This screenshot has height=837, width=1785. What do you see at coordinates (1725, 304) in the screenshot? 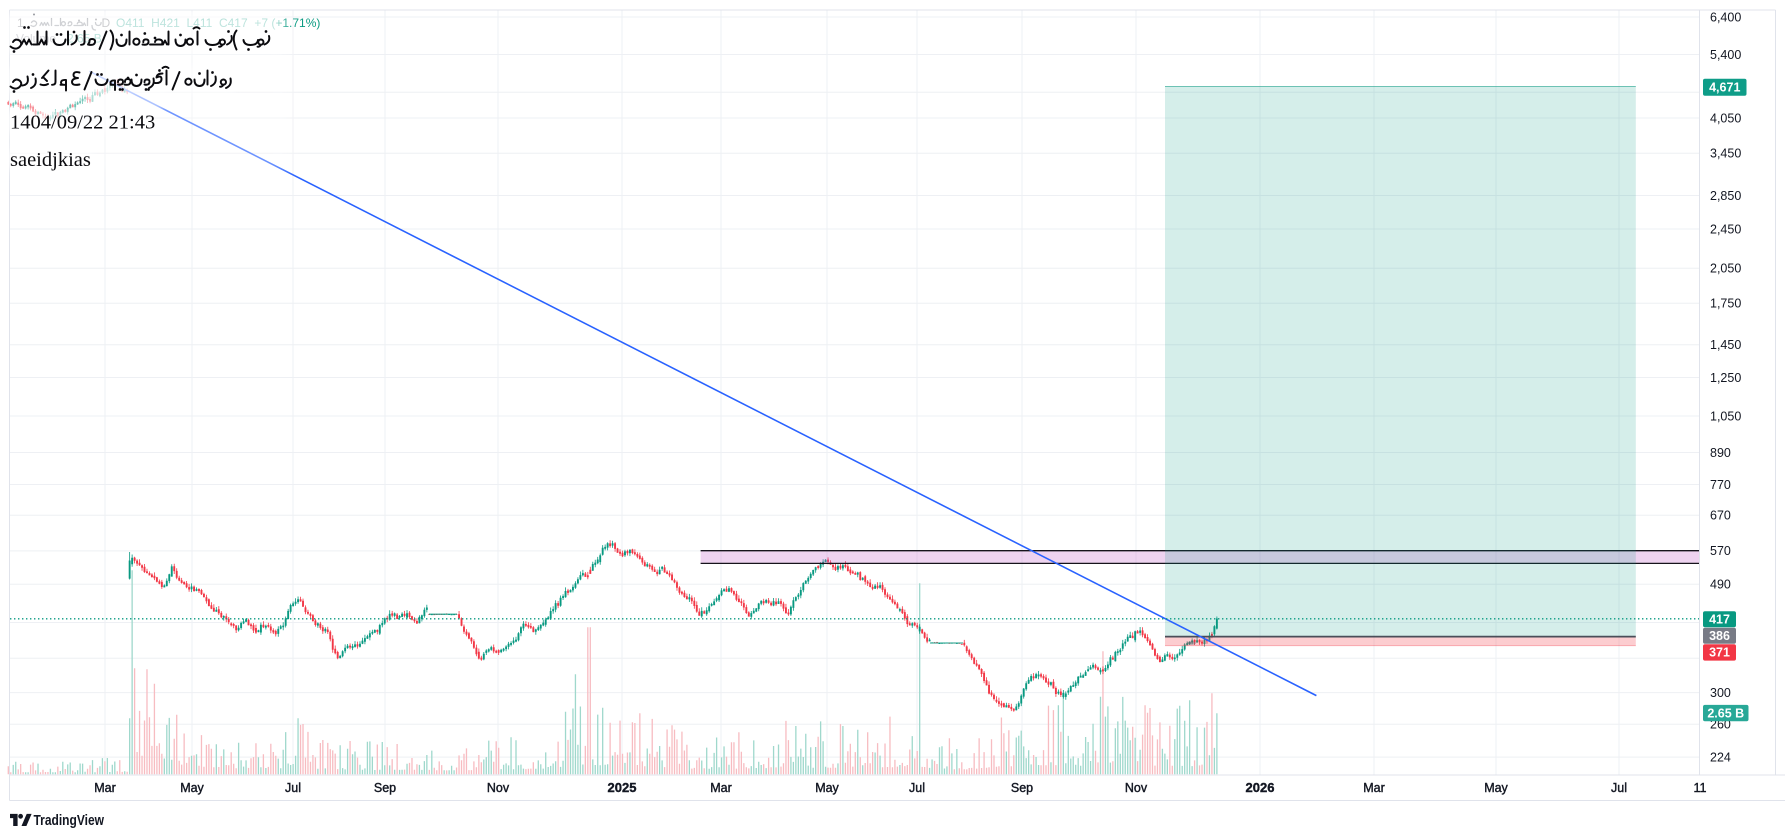
I see `svg-text: 1,750` at bounding box center [1725, 304].